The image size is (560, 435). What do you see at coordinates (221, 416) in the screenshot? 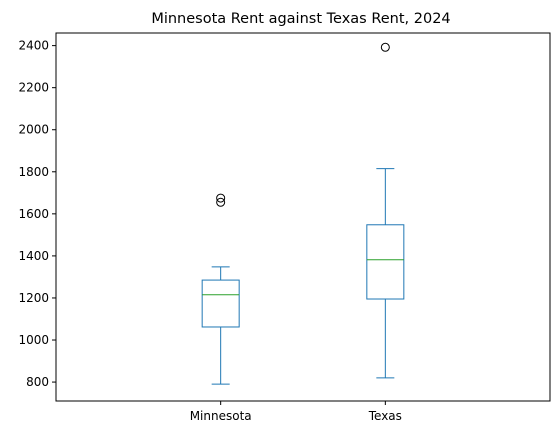
I see `x-tick-label: Minnesota` at bounding box center [221, 416].